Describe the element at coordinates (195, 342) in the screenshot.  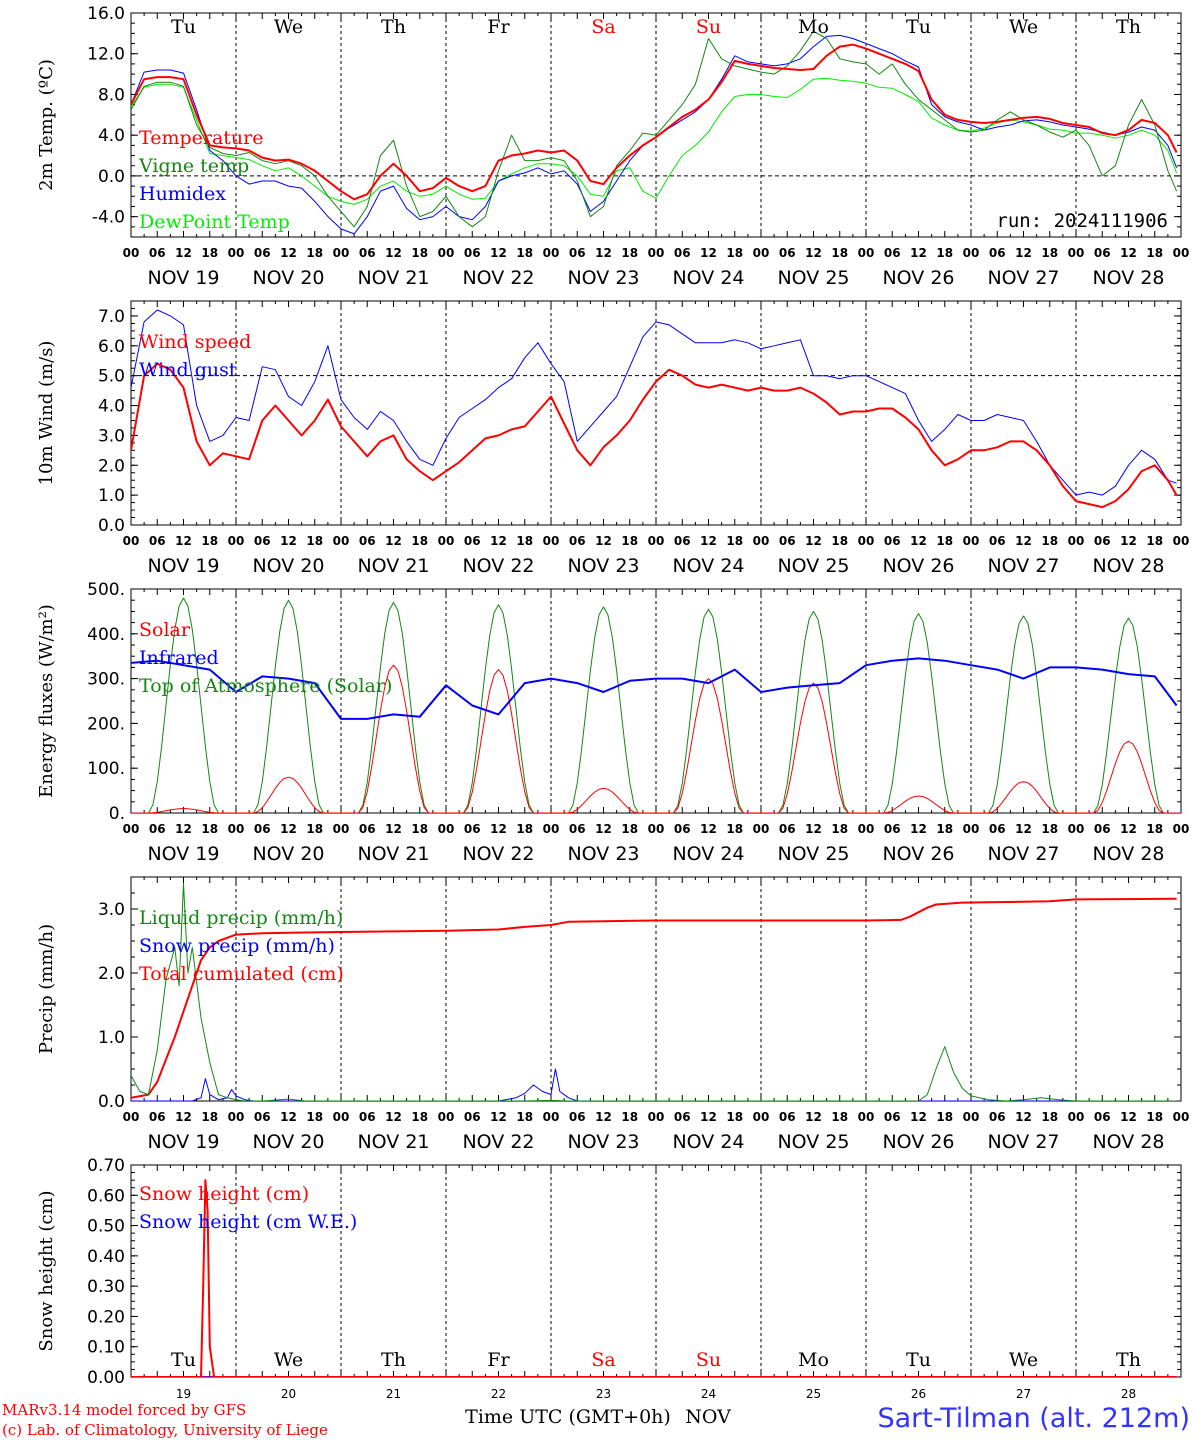
I see `legend-item: Wind speed` at that location.